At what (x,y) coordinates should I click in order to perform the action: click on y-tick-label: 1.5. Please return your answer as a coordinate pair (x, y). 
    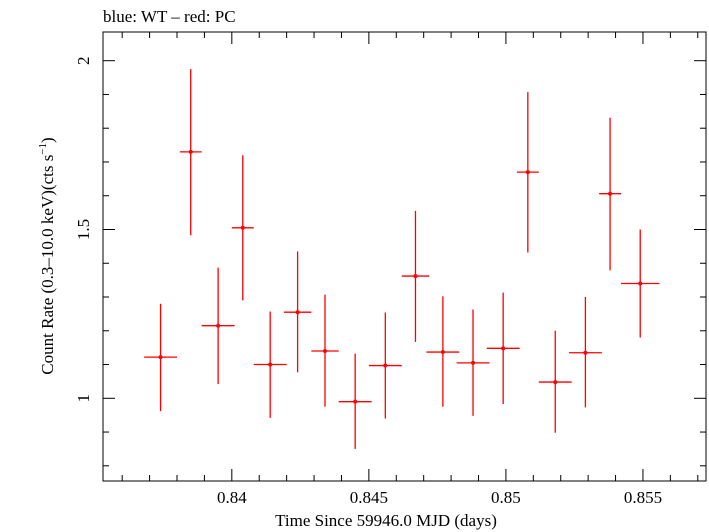
    Looking at the image, I should click on (83, 229).